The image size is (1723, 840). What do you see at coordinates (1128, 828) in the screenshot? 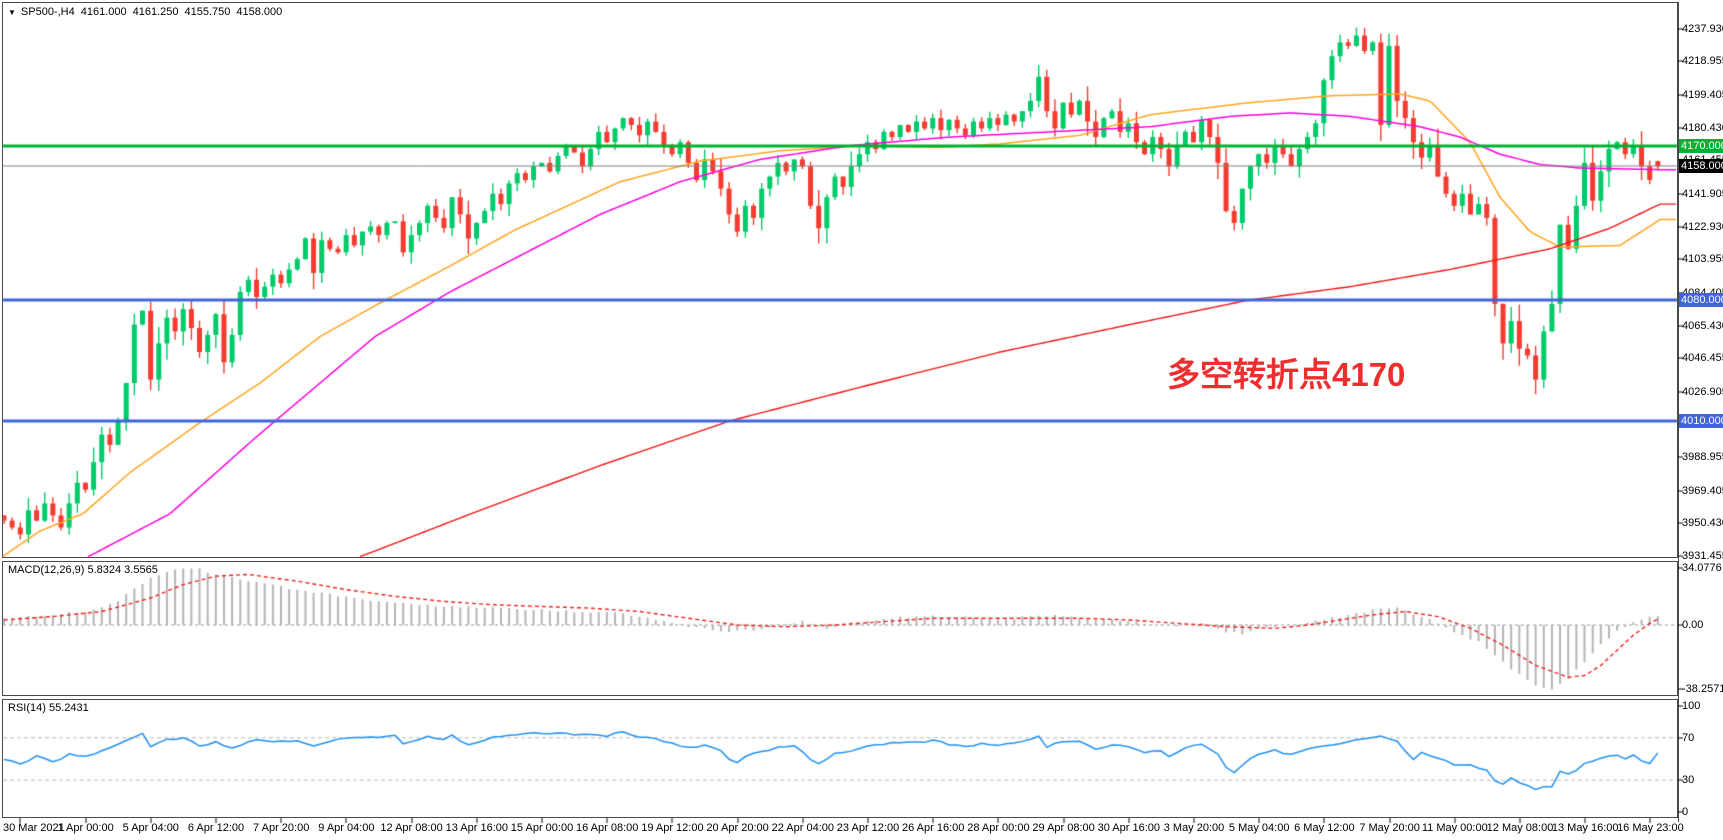
I see `time-axis-label: 30 Apr 16:00` at bounding box center [1128, 828].